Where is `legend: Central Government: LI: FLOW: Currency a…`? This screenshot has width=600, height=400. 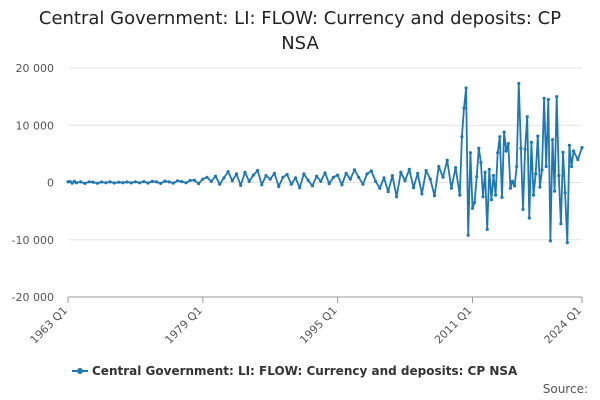
legend: Central Government: LI: FLOW: Currency a… is located at coordinates (294, 371).